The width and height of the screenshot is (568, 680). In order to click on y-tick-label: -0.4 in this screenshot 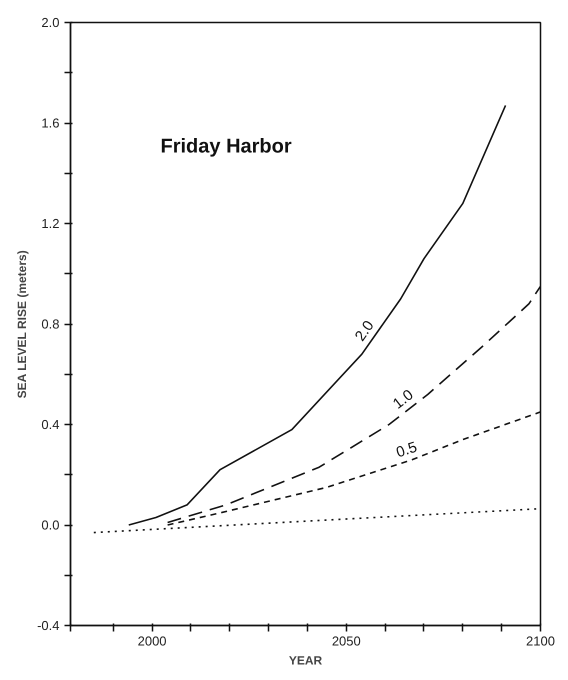, I will do `click(48, 625)`.